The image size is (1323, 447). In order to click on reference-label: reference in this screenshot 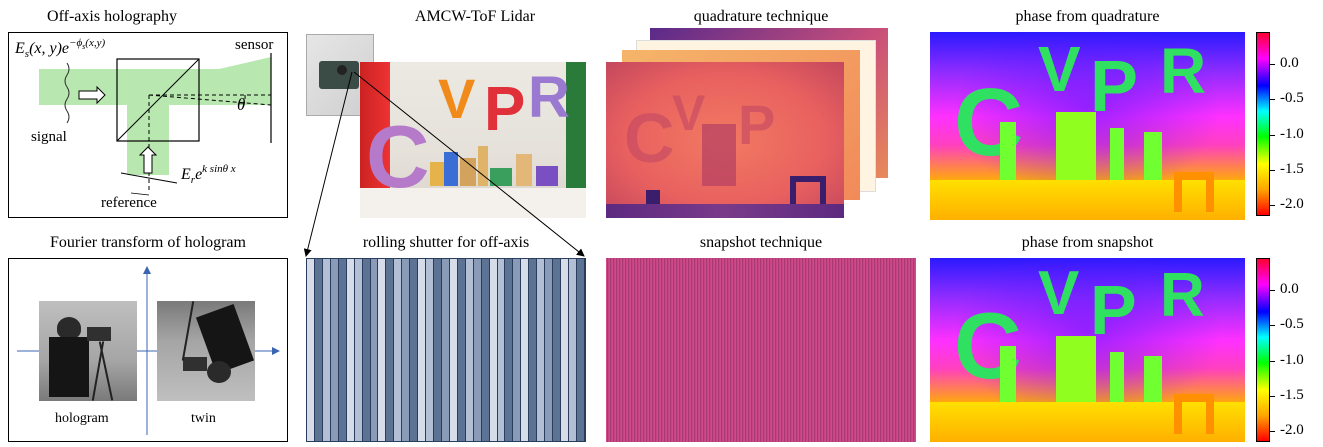, I will do `click(129, 203)`.